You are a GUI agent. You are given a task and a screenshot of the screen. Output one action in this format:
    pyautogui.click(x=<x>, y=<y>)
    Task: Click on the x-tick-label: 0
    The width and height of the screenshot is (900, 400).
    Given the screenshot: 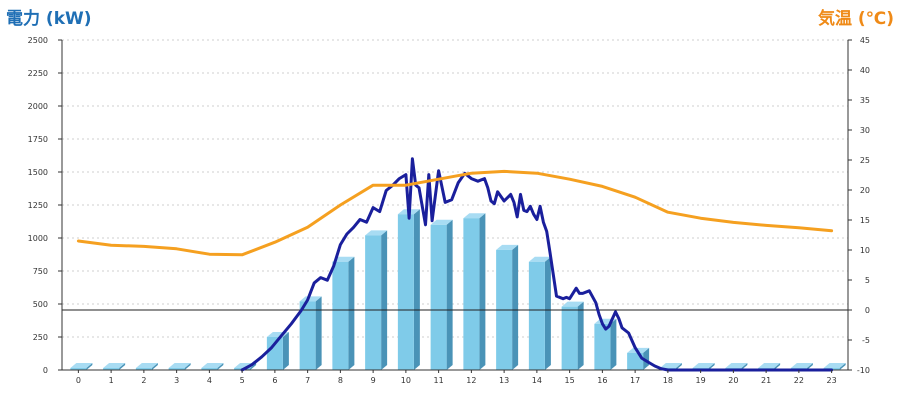 What is the action you would take?
    pyautogui.click(x=78, y=380)
    